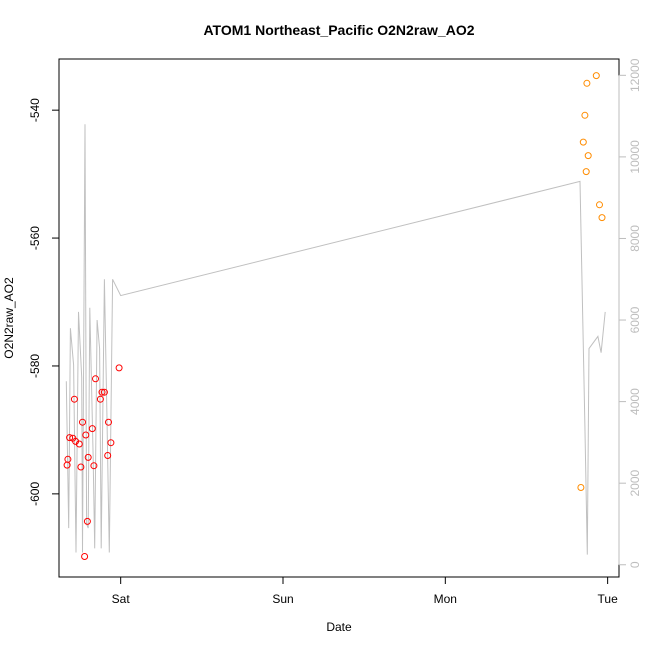 The width and height of the screenshot is (650, 650). What do you see at coordinates (282, 599) in the screenshot?
I see `x-tick-label: Sun` at bounding box center [282, 599].